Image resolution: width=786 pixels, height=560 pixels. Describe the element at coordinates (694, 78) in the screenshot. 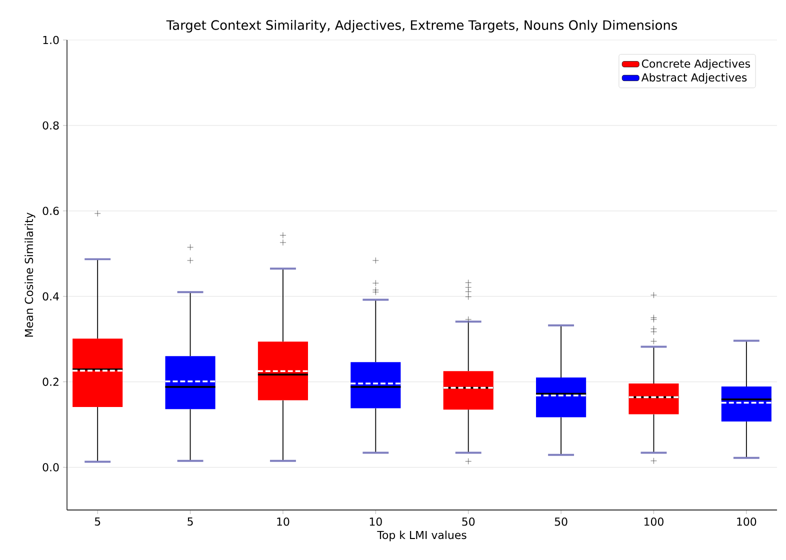

I see `legend-label: Abstract Adjectives` at that location.